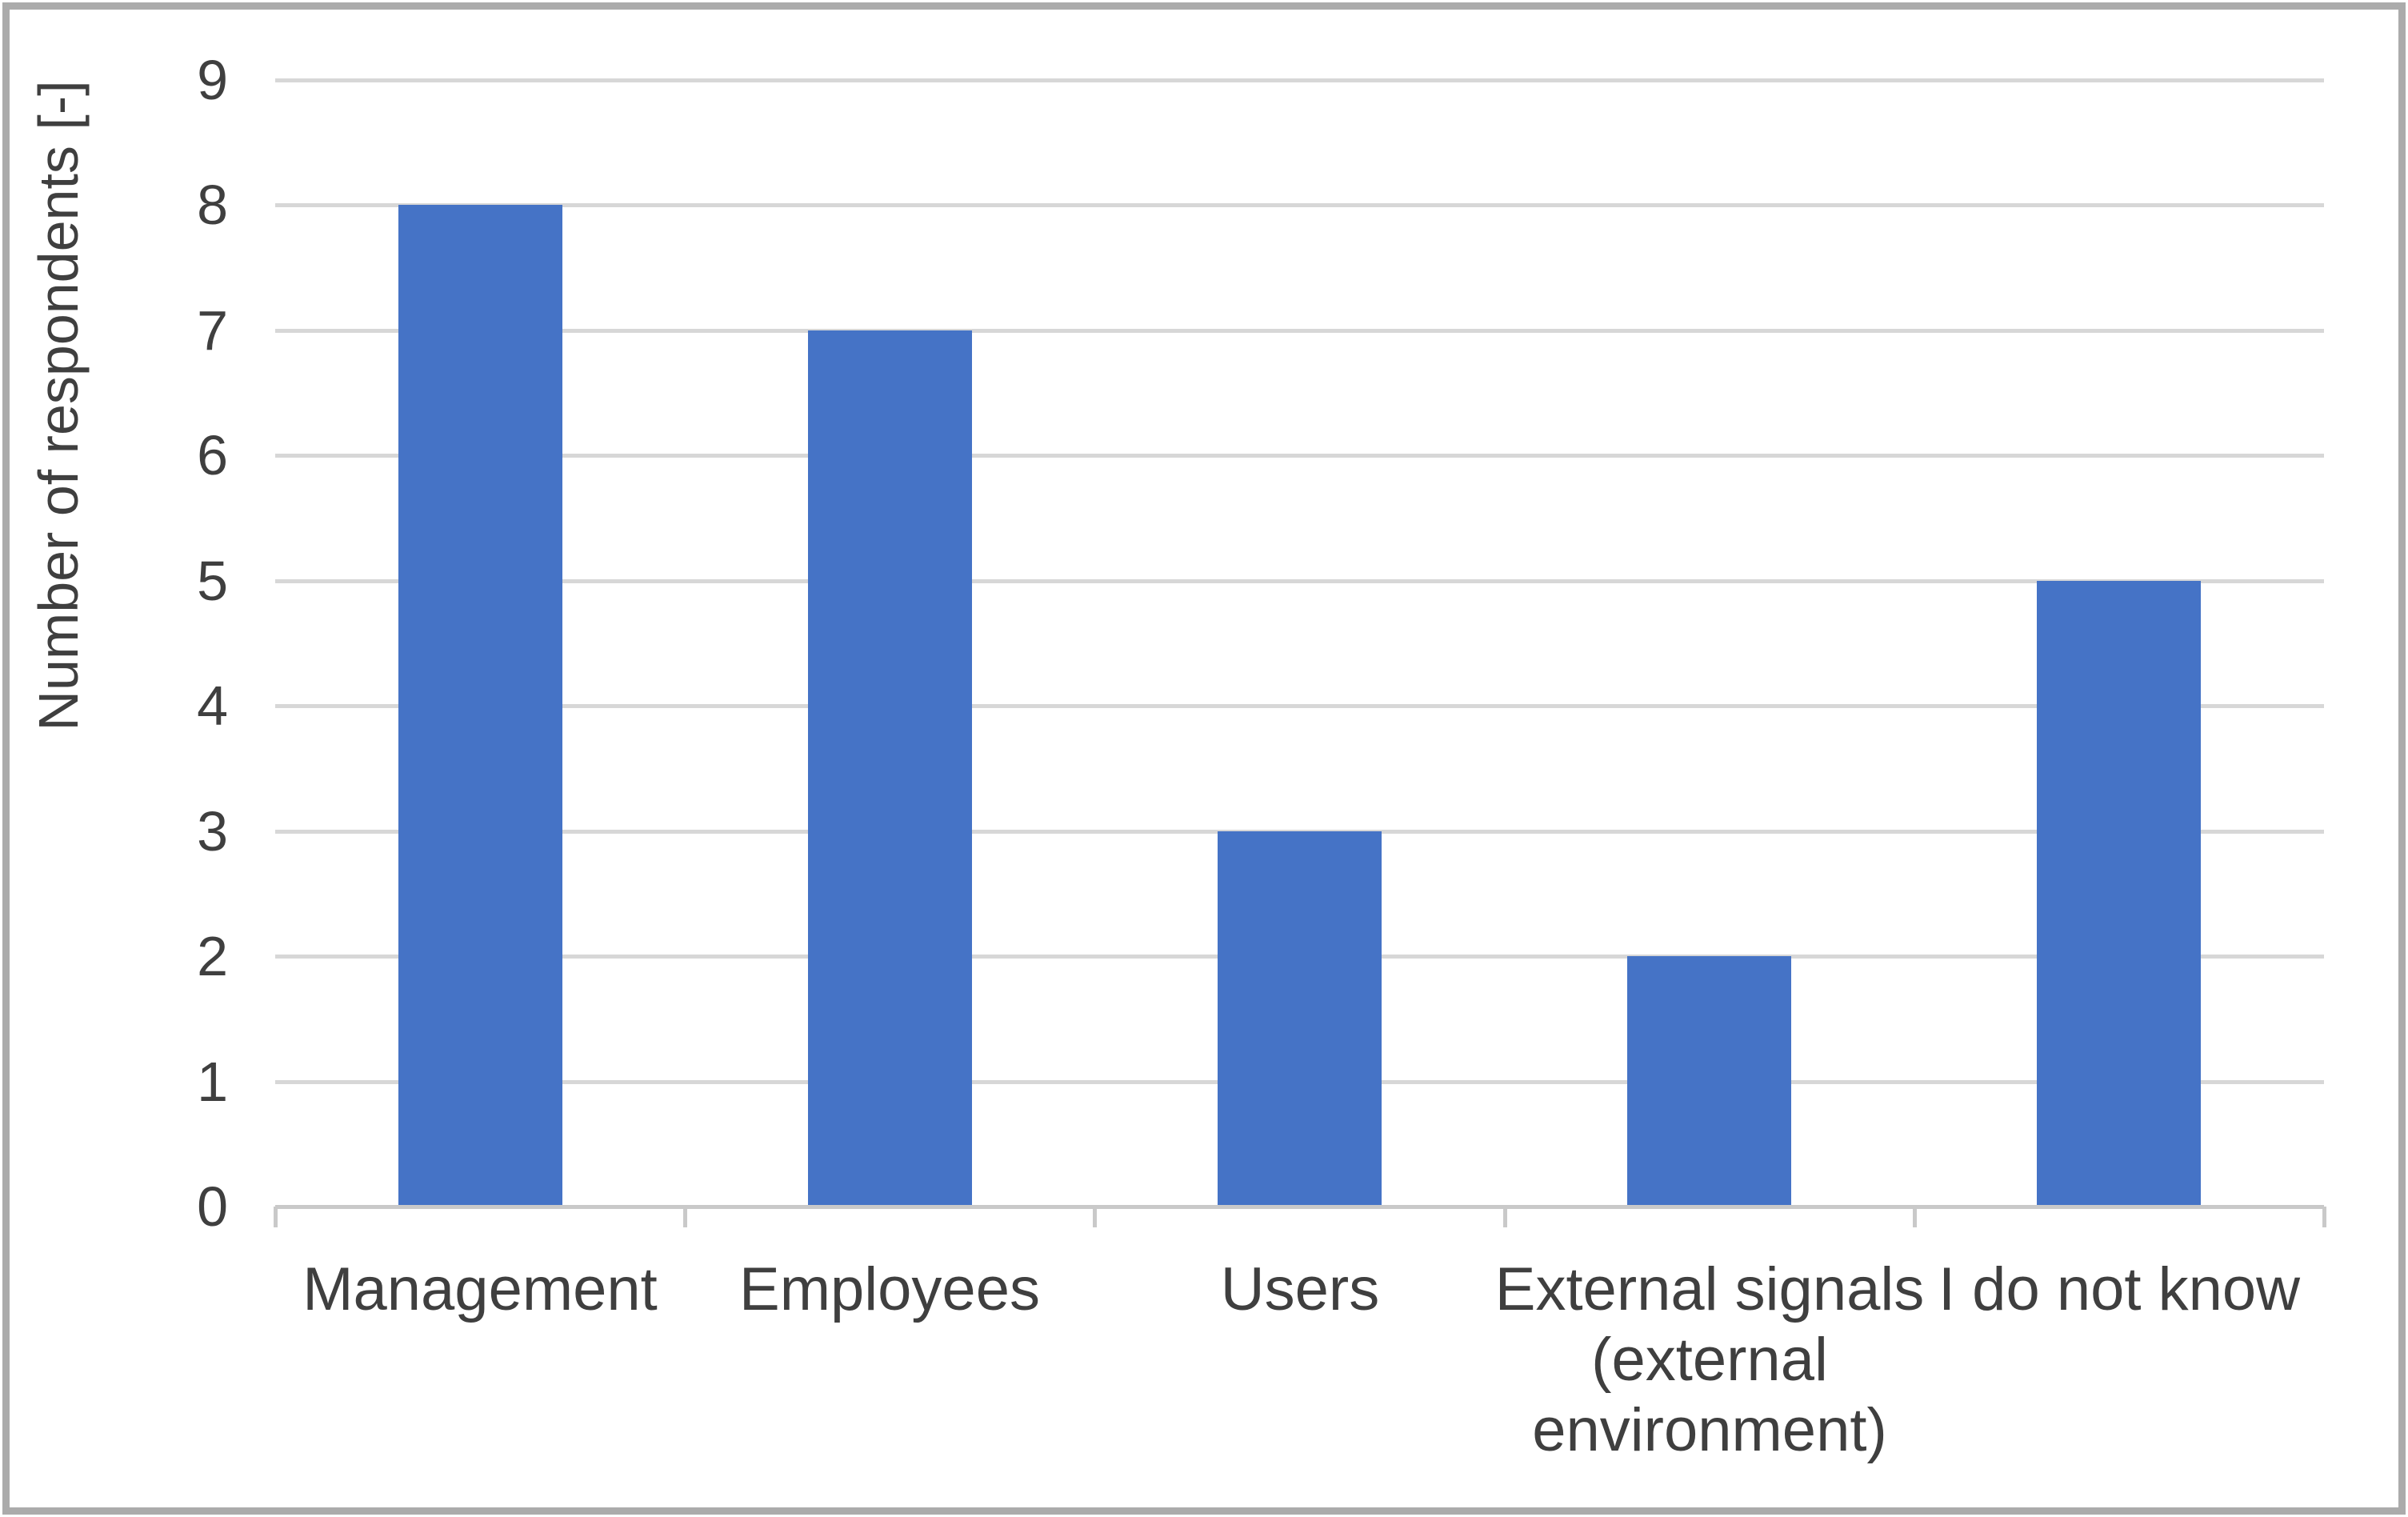 Image resolution: width=2408 pixels, height=1517 pixels. What do you see at coordinates (212, 80) in the screenshot?
I see `y-tick-label-9: 9` at bounding box center [212, 80].